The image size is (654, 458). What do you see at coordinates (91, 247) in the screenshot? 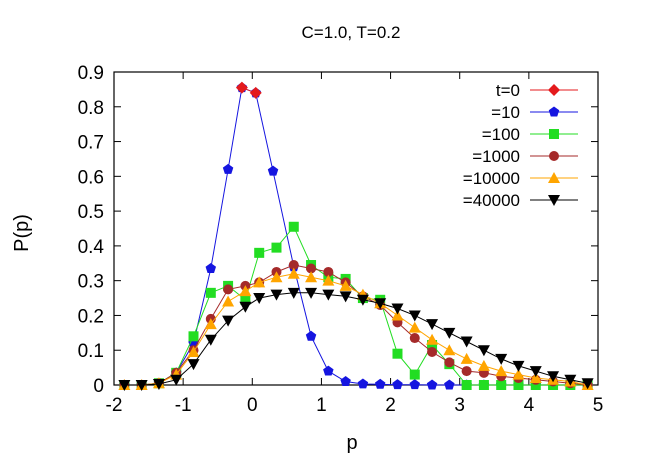
I see `y-tick-label: 0.4` at bounding box center [91, 247].